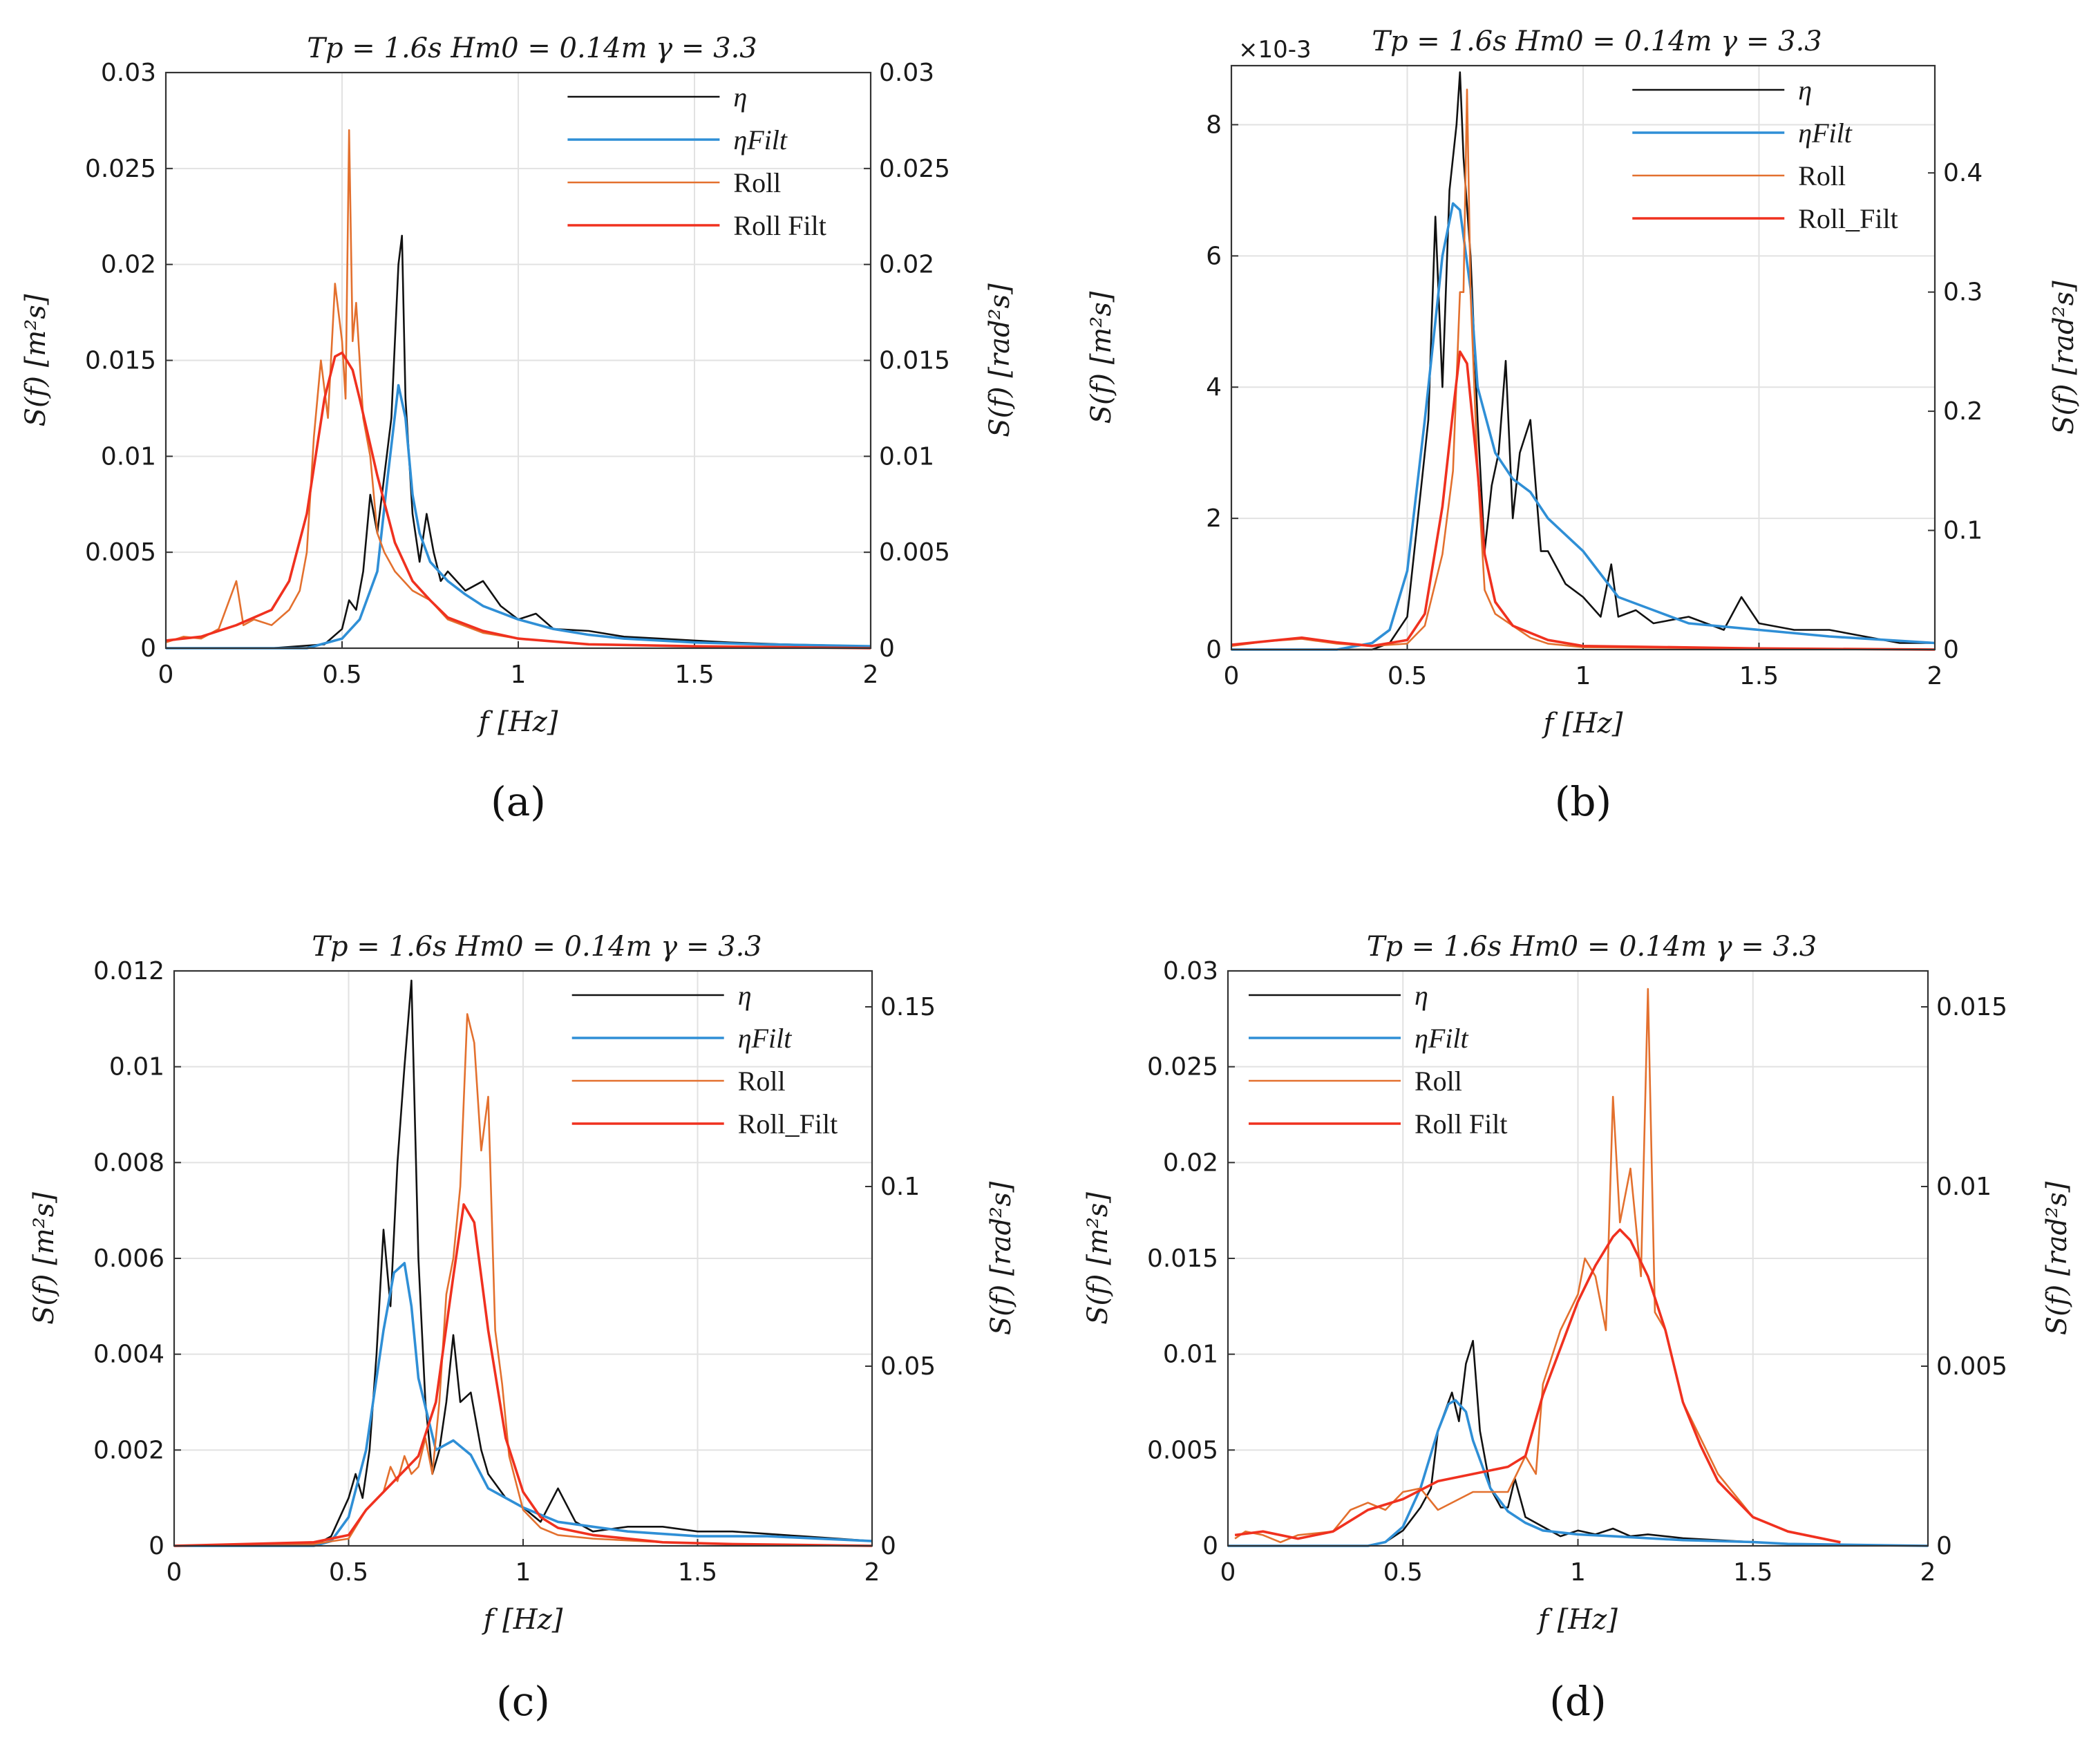 The height and width of the screenshot is (1758, 2100). Describe the element at coordinates (1182, 1450) in the screenshot. I see `y-tick-label-left: 0.005` at that location.